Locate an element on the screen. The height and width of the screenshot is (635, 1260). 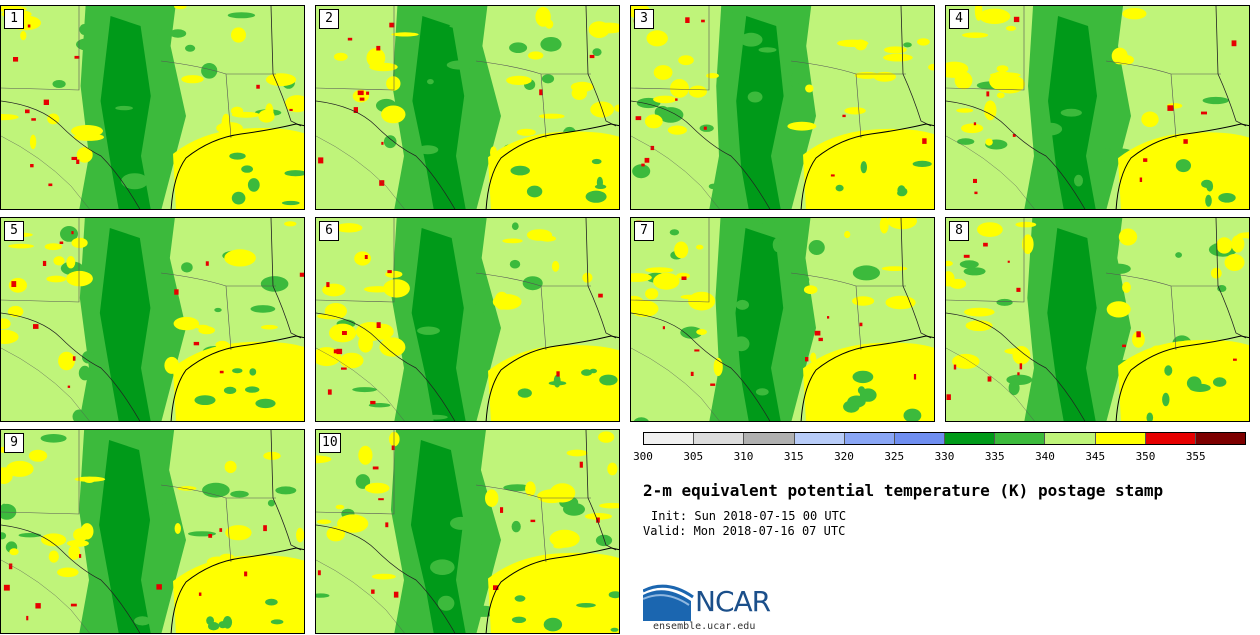
member-number-label: 3 is located at coordinates (644, 19).